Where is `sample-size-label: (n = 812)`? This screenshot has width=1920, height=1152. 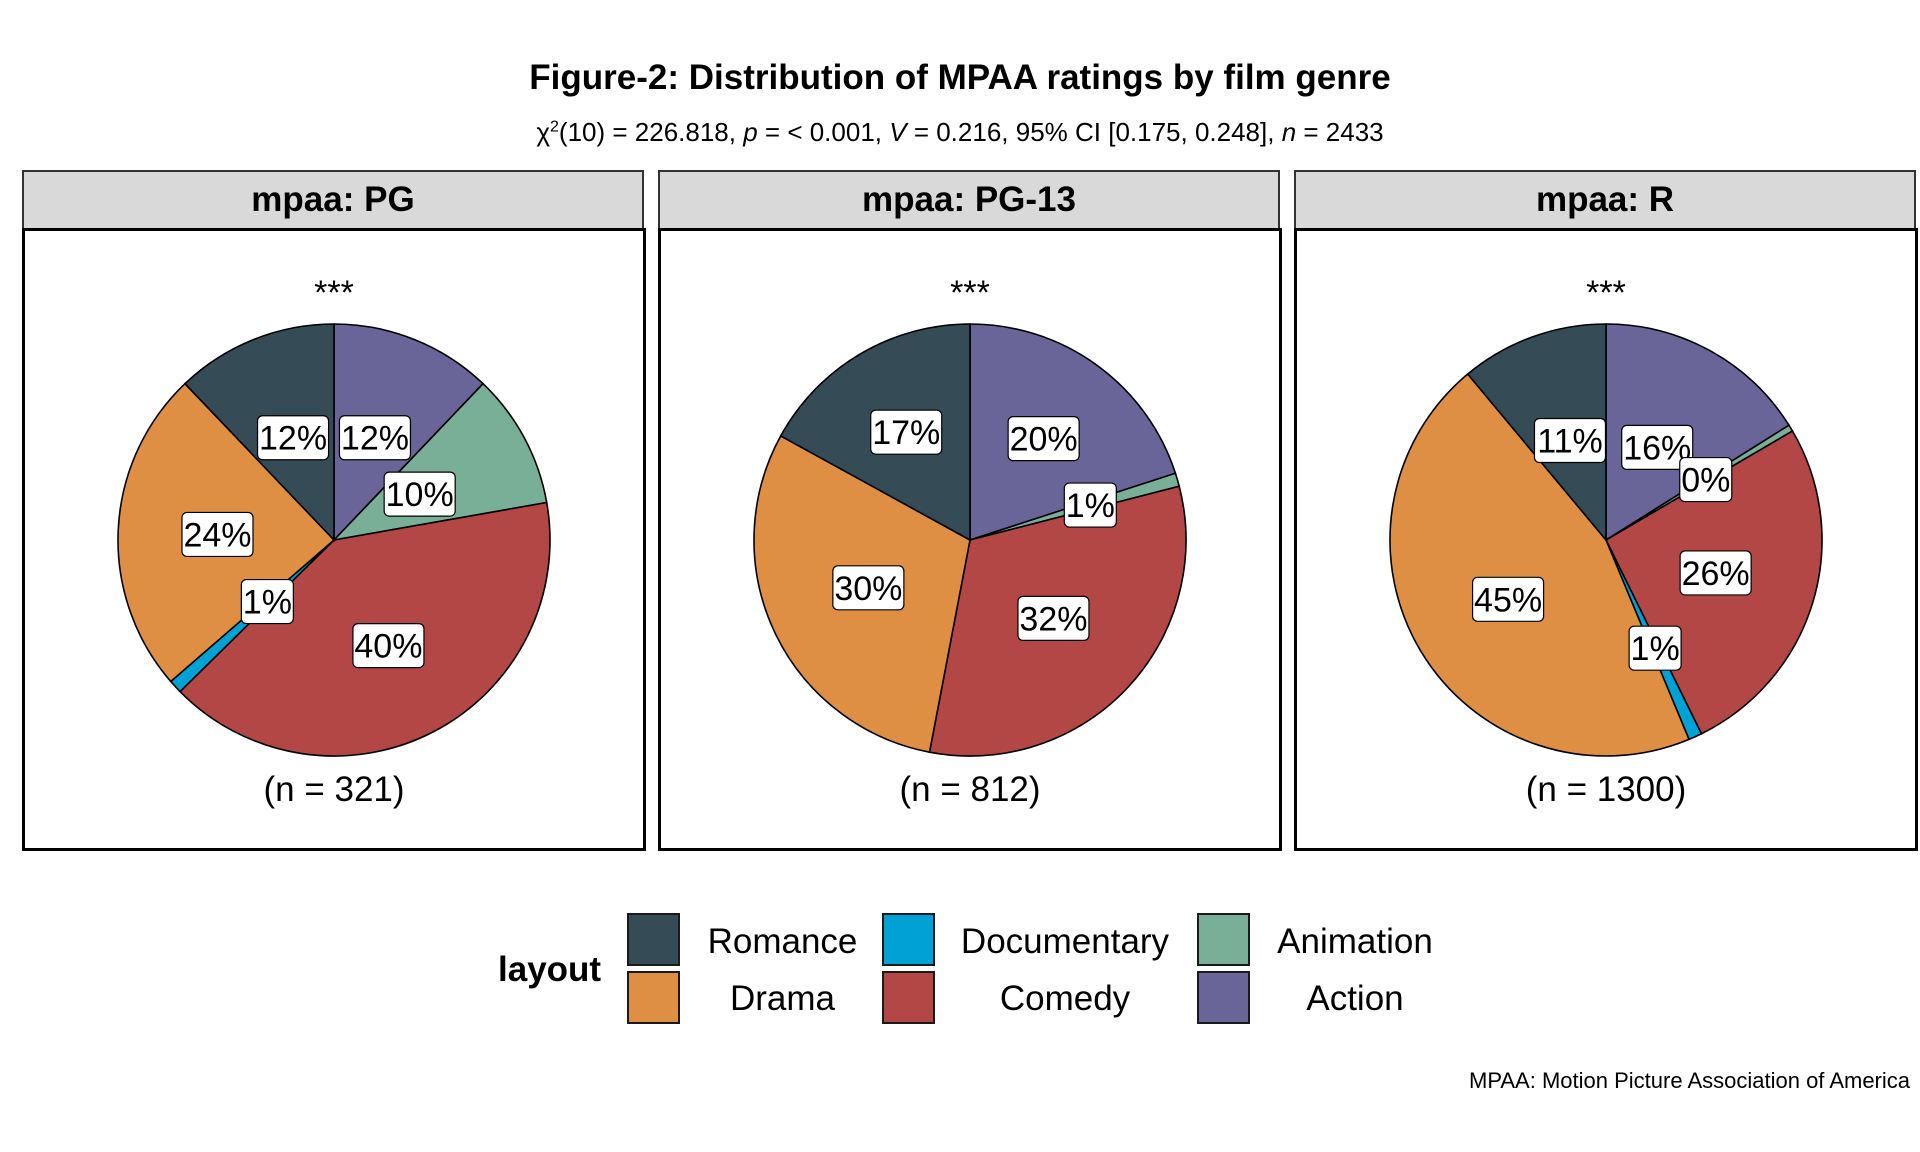 sample-size-label: (n = 812) is located at coordinates (969, 789).